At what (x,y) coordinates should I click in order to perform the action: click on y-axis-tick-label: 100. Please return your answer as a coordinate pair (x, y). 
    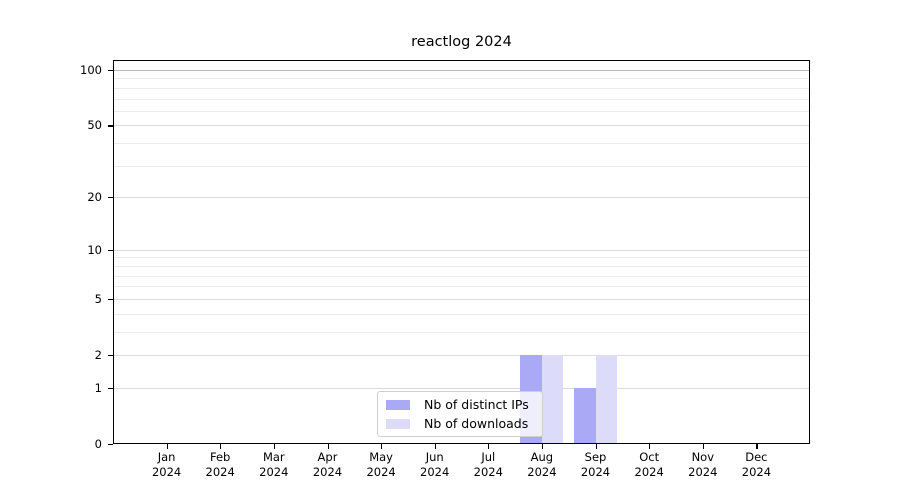
    Looking at the image, I should click on (91, 70).